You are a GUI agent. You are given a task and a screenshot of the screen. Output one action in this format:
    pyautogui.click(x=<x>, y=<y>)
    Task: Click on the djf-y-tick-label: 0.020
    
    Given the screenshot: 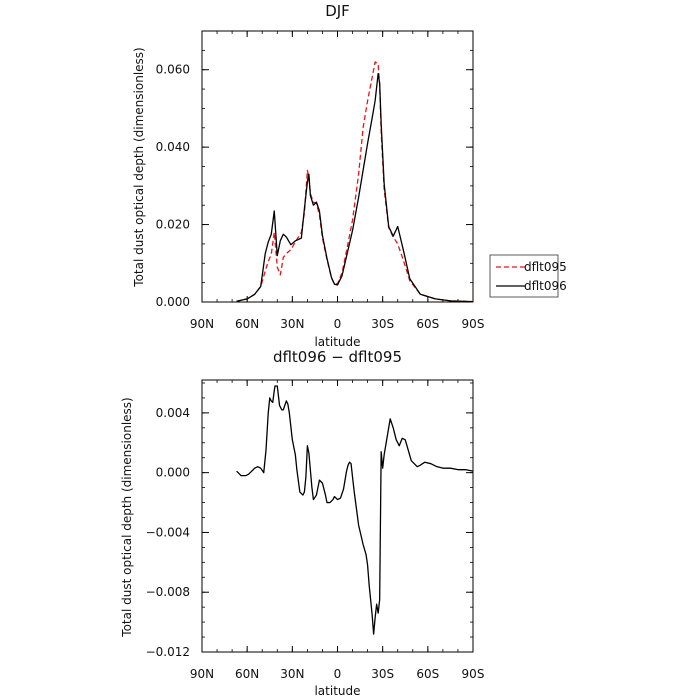 What is the action you would take?
    pyautogui.click(x=173, y=225)
    